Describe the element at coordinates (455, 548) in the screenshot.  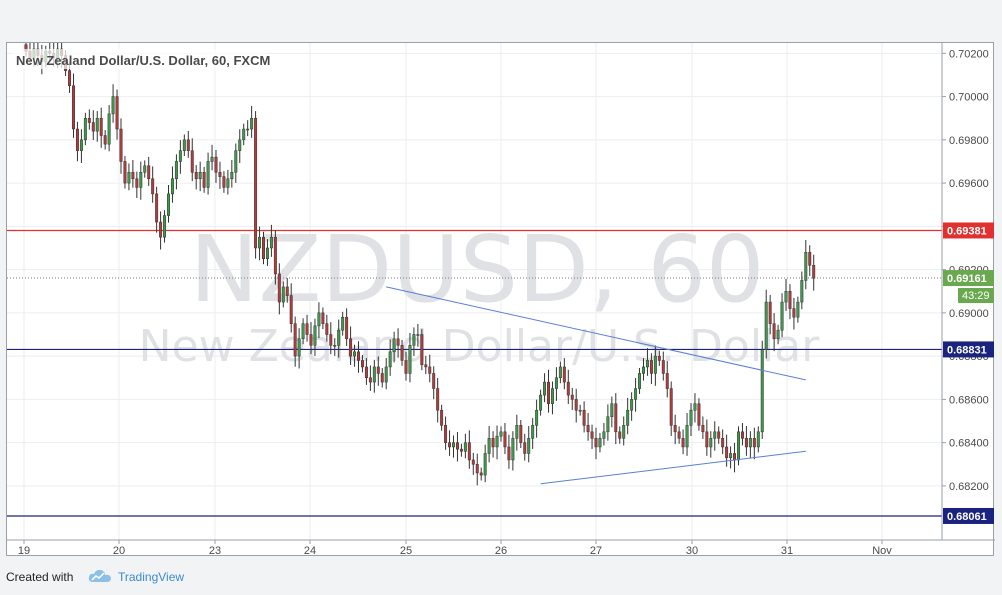
I see `time-axis: 19 20 23 24 25 26 27 30 31 Nov` at that location.